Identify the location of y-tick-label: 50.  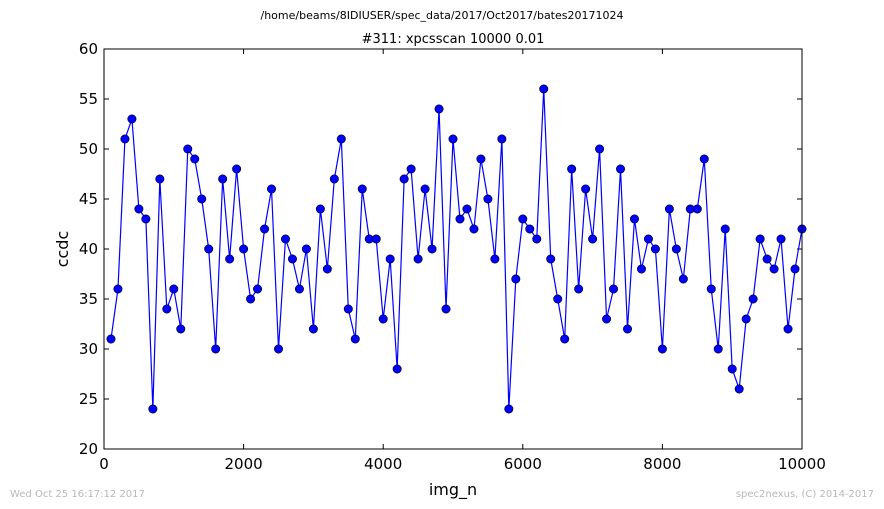
(88, 149).